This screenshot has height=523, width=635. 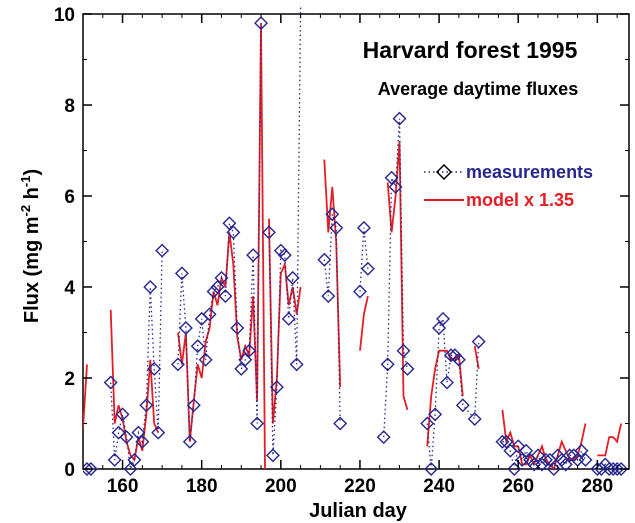 I want to click on x-tick-label: 200, so click(x=281, y=486).